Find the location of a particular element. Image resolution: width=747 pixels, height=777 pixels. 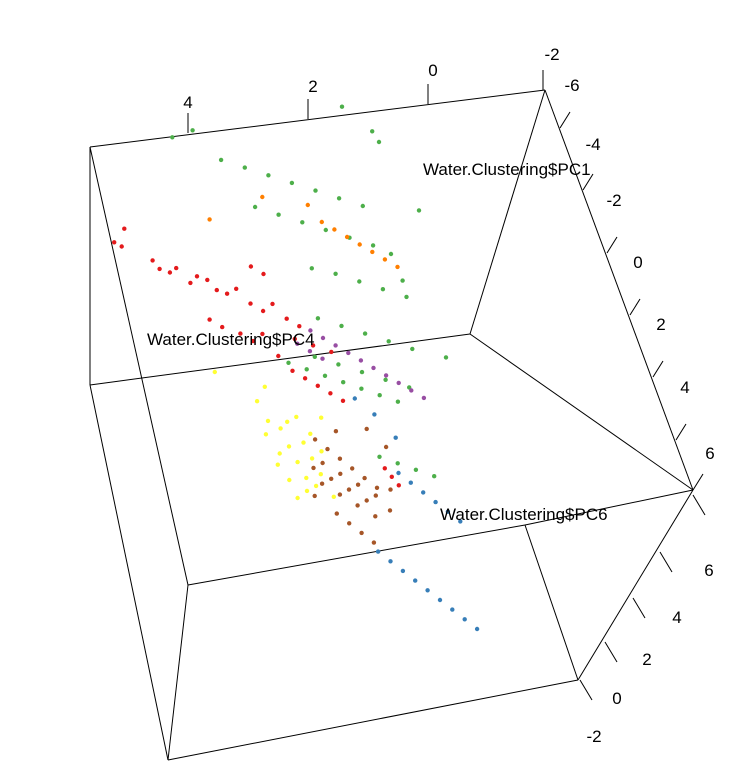

tick-label-pc1: 2 is located at coordinates (660, 324).